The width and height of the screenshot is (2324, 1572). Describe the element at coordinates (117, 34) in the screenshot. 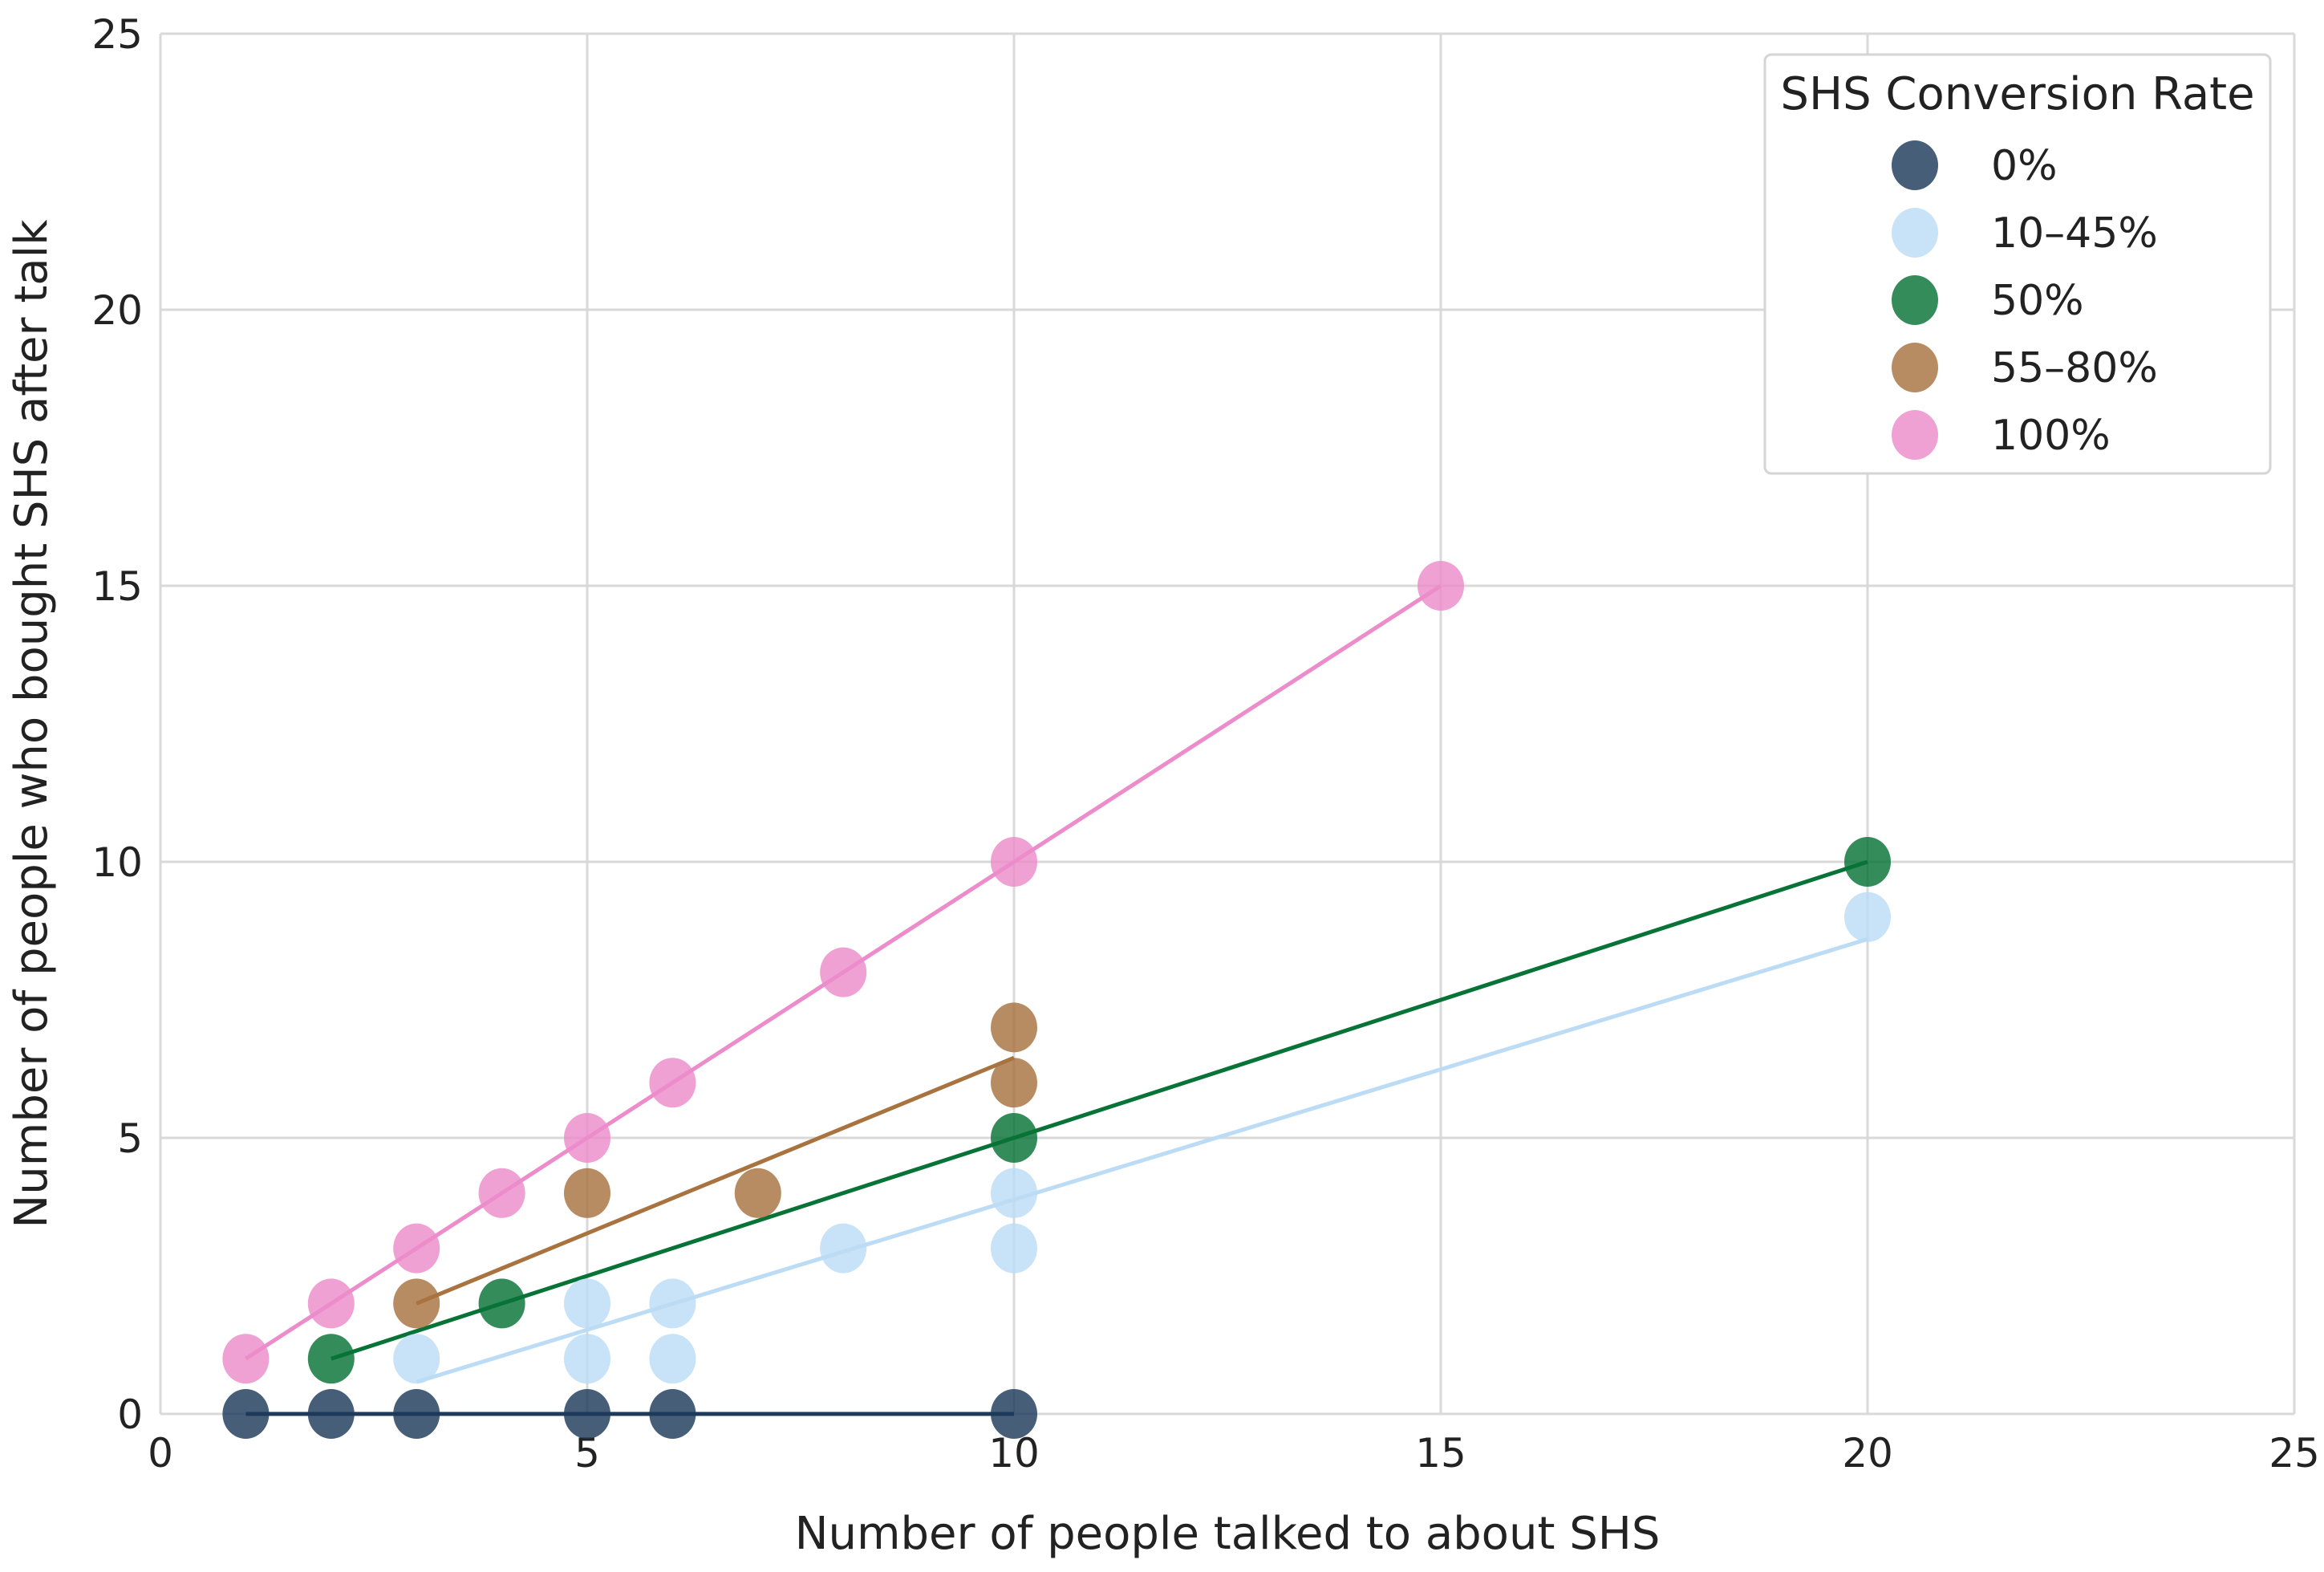

I see `y-tick-label: 25` at that location.